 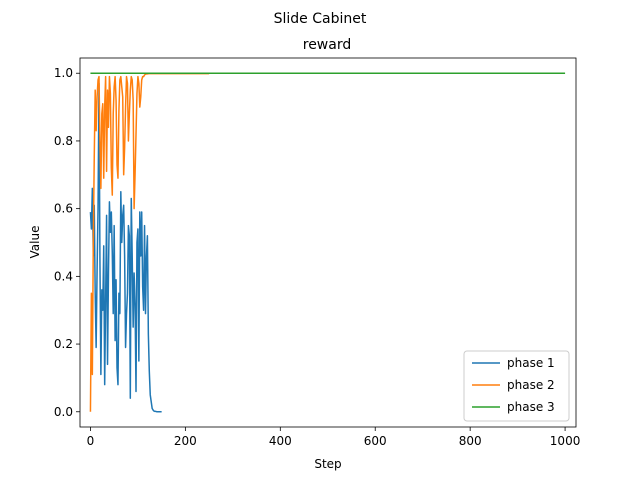 I want to click on x-tick-label: 800, so click(x=470, y=441).